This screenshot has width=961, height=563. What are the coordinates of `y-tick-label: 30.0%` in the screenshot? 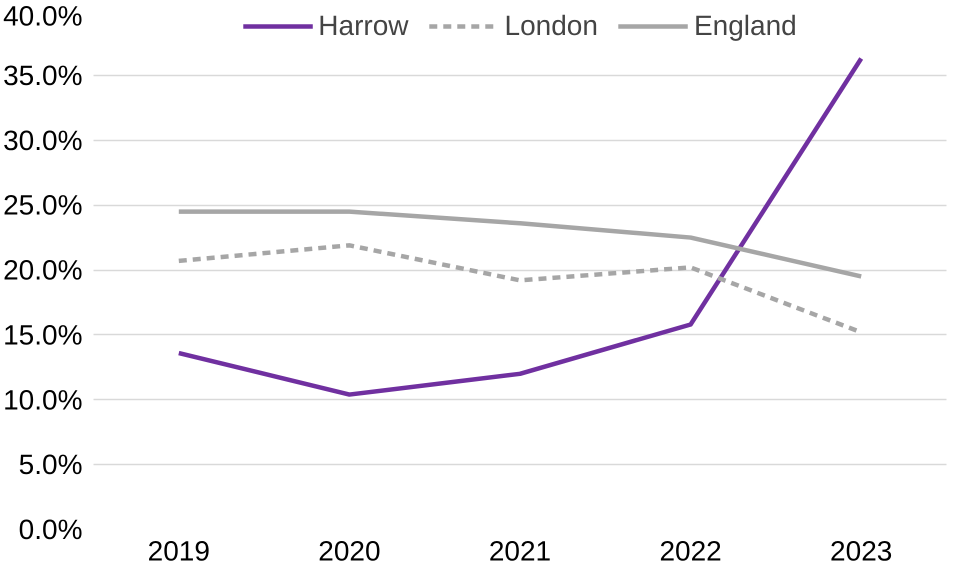 It's located at (43, 140).